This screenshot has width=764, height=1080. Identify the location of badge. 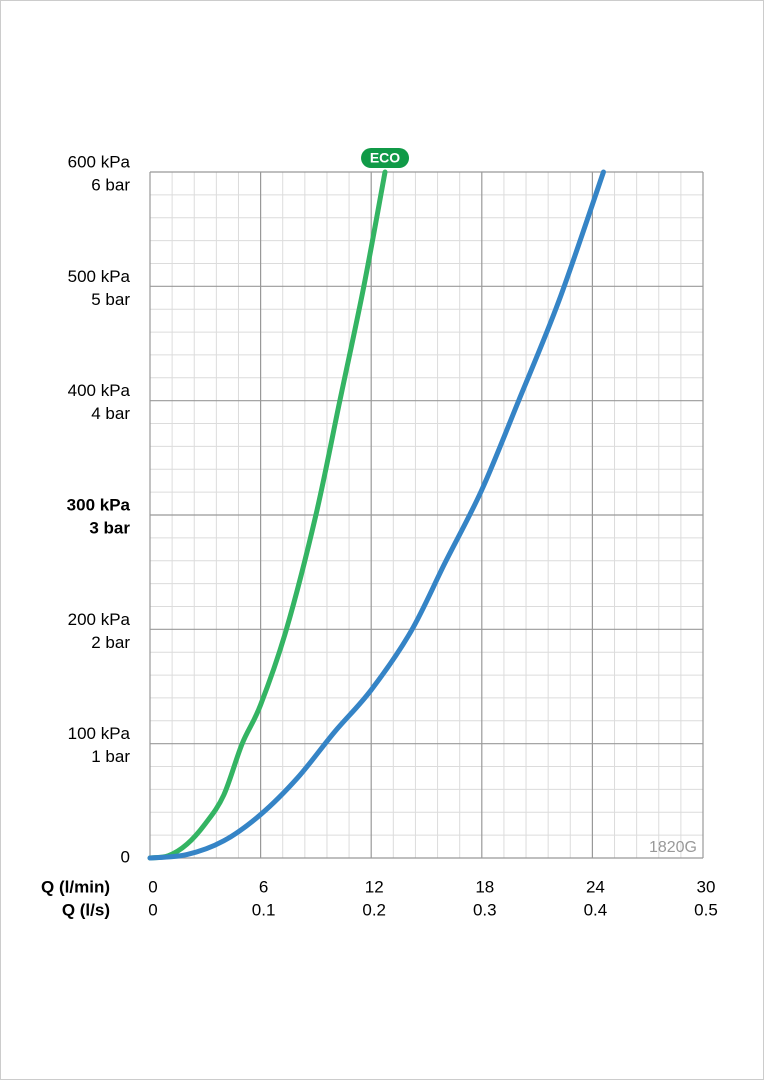
(385, 158).